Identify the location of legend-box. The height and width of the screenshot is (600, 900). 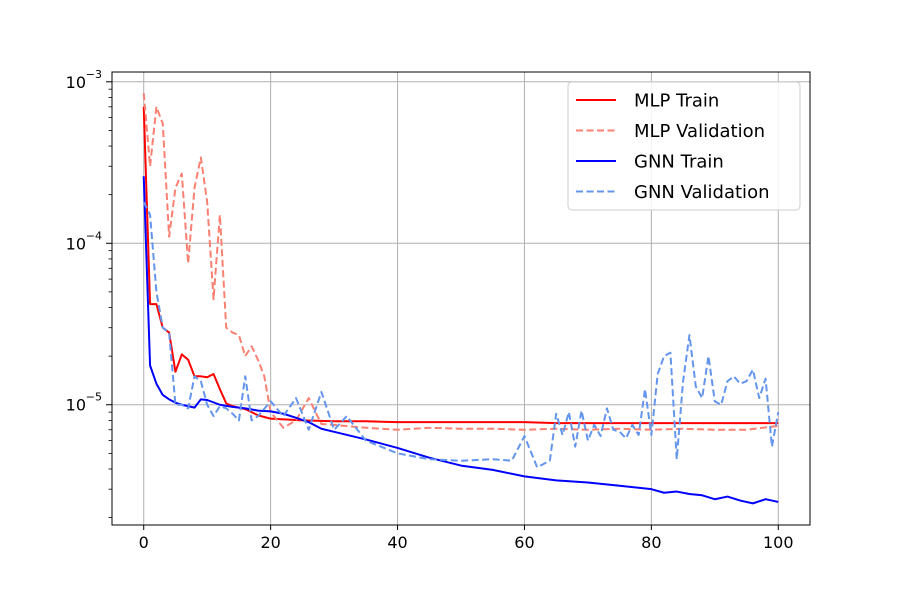
(684, 146).